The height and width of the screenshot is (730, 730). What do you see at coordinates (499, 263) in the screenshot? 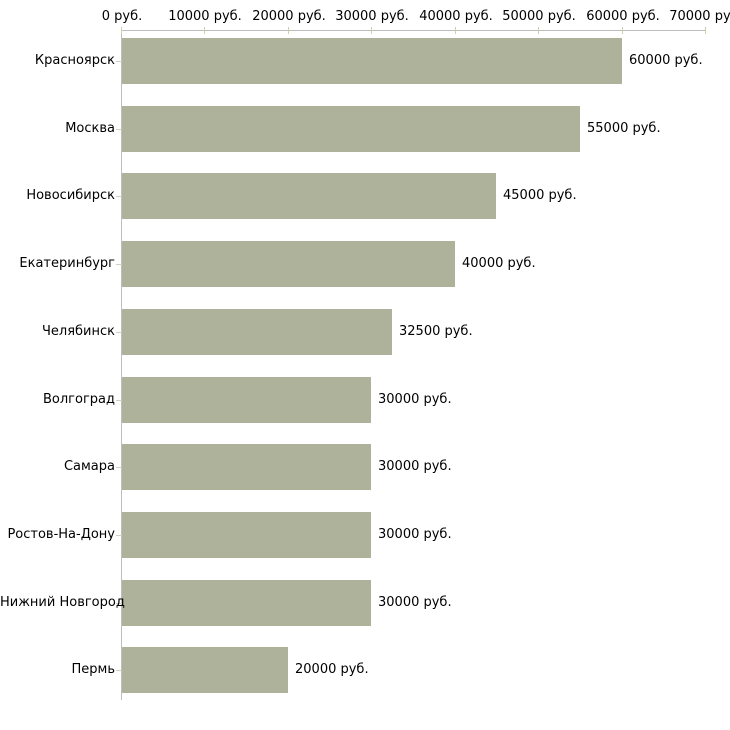
I see `value-label: 40000 руб.` at bounding box center [499, 263].